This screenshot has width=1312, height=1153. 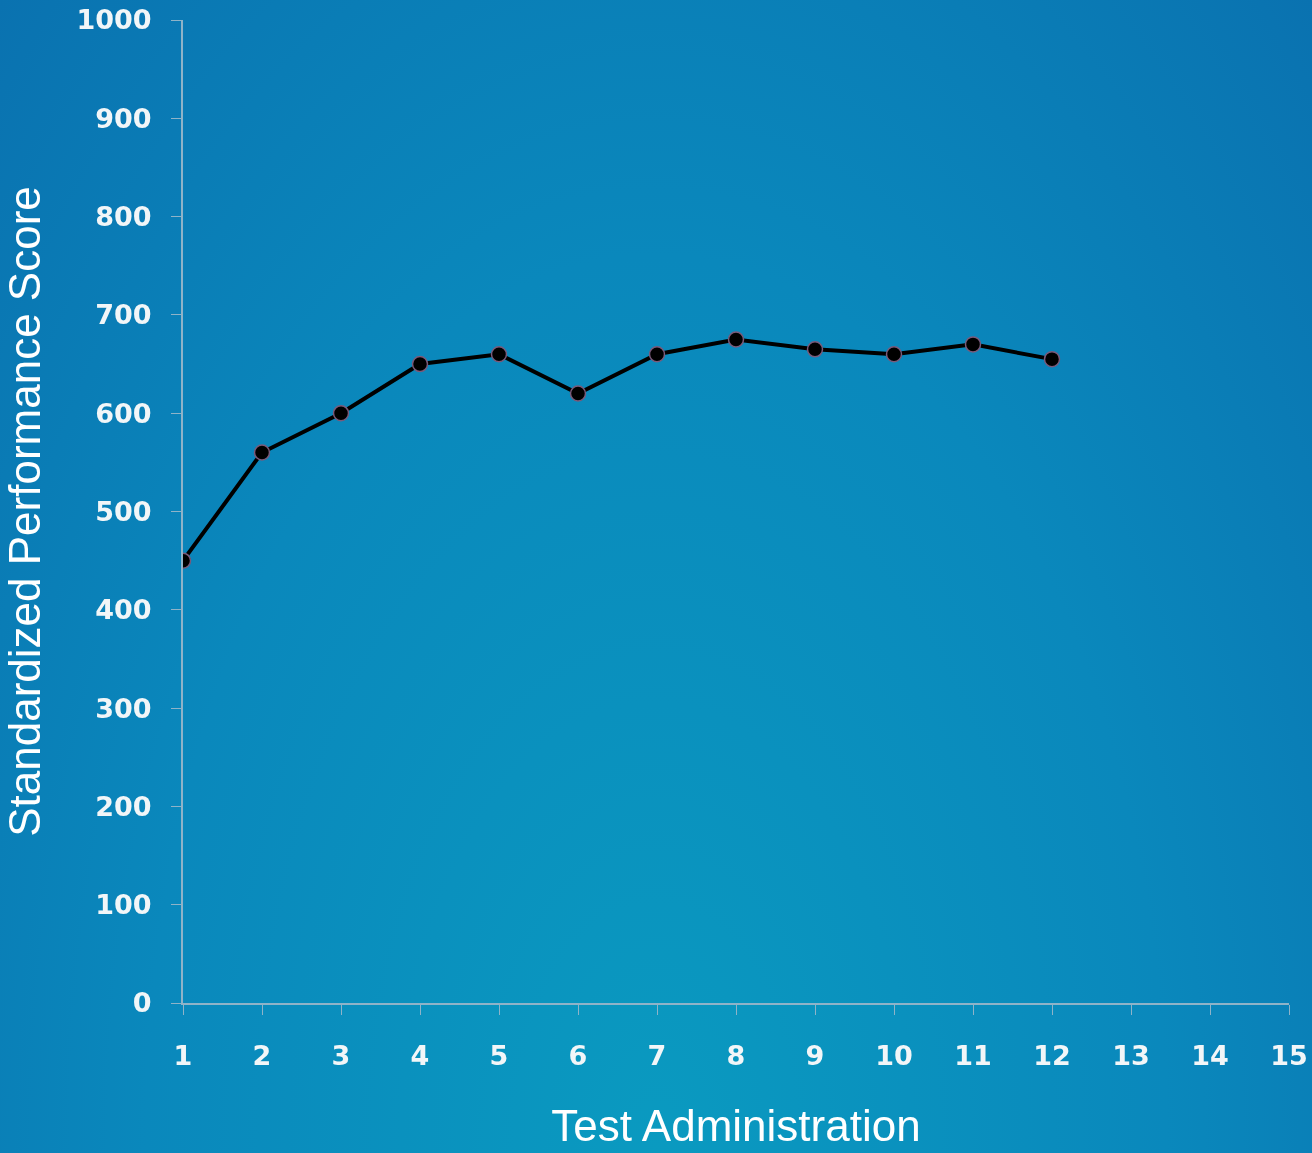 I want to click on y-tick-label: 600, so click(x=123, y=413).